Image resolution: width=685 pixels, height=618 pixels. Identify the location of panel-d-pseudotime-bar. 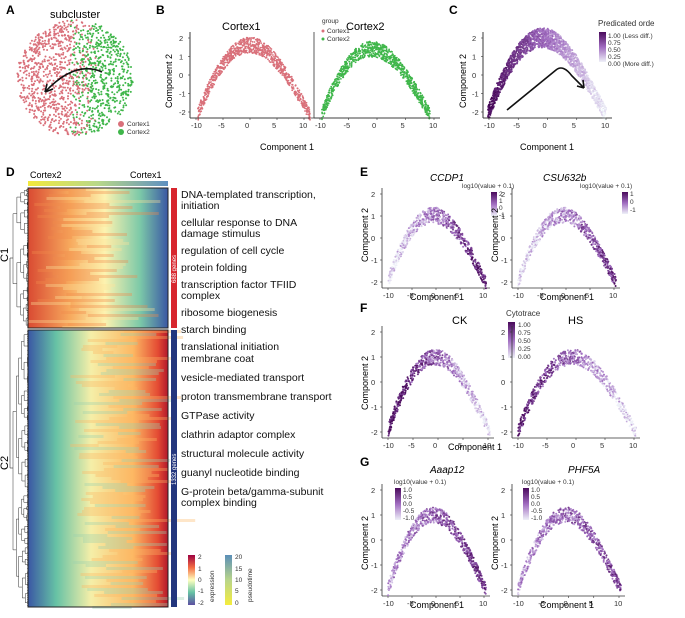
(98, 183).